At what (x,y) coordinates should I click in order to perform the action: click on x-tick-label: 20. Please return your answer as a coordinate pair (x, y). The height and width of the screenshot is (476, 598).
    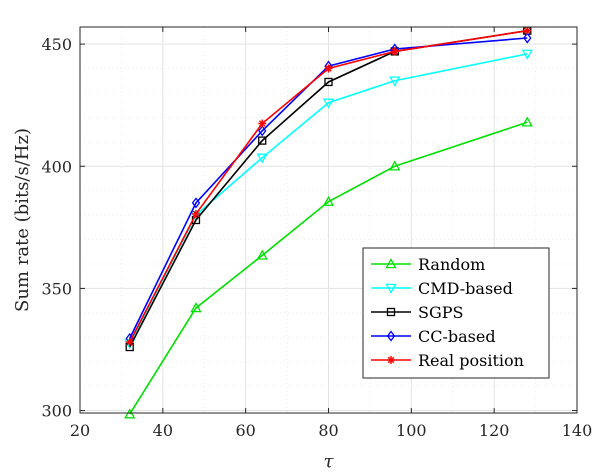
    Looking at the image, I should click on (80, 430).